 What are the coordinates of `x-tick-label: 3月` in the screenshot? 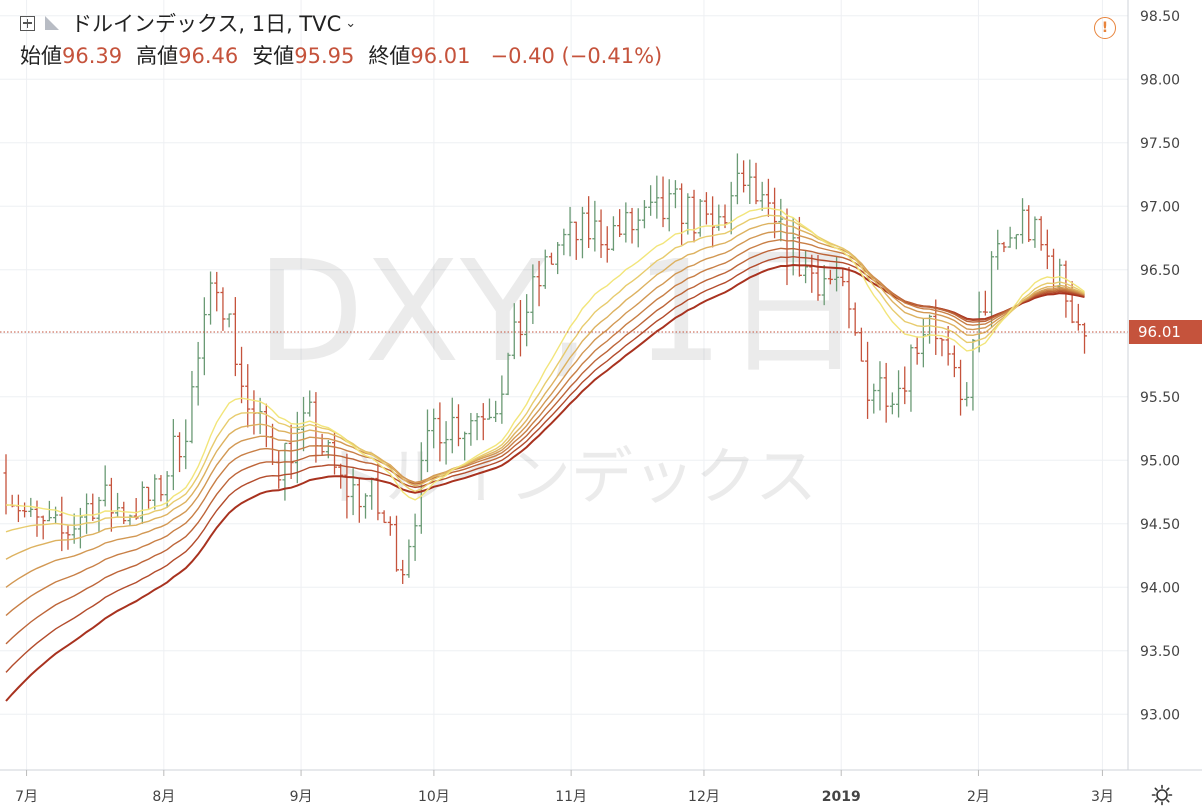 It's located at (1102, 797).